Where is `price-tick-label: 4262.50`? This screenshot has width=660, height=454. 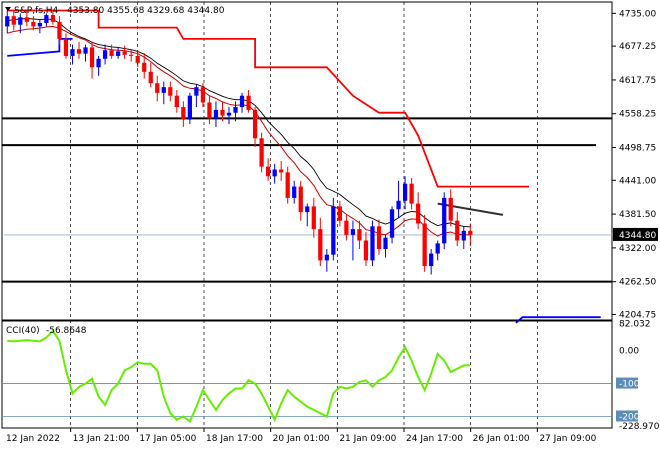
price-tick-label: 4262.50 is located at coordinates (637, 283).